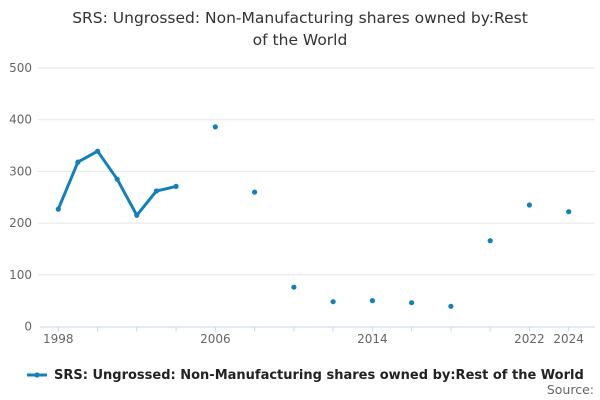 Image resolution: width=600 pixels, height=400 pixels. What do you see at coordinates (28, 327) in the screenshot?
I see `y-axis-tick-label: 0` at bounding box center [28, 327].